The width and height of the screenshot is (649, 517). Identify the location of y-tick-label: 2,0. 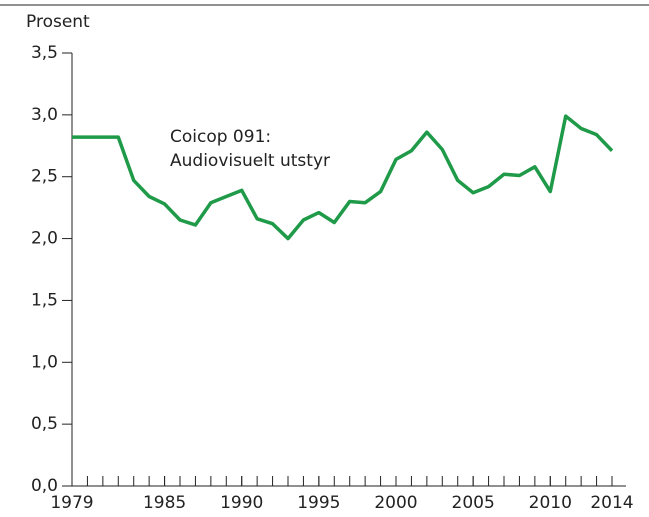
(44, 239).